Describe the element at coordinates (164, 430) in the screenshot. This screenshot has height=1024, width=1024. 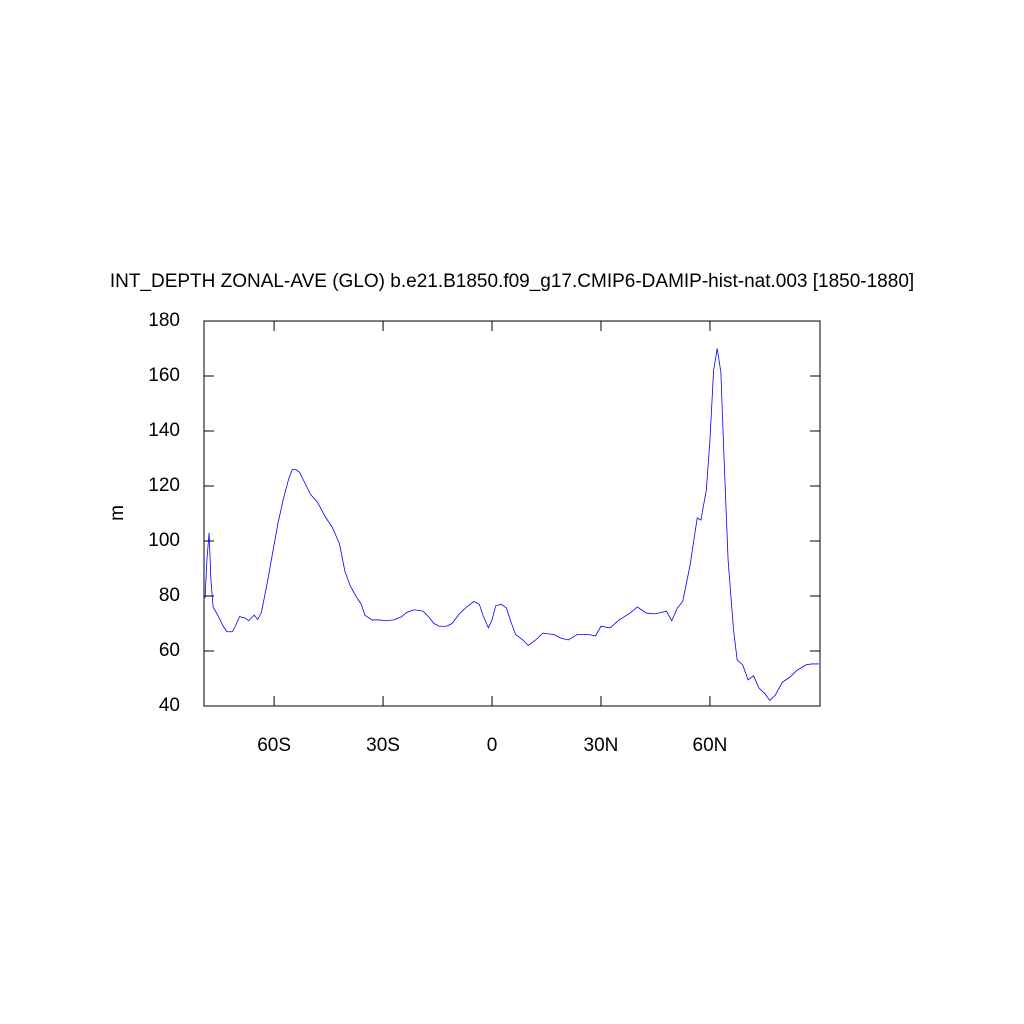
I see `y-tick-label: 140` at that location.